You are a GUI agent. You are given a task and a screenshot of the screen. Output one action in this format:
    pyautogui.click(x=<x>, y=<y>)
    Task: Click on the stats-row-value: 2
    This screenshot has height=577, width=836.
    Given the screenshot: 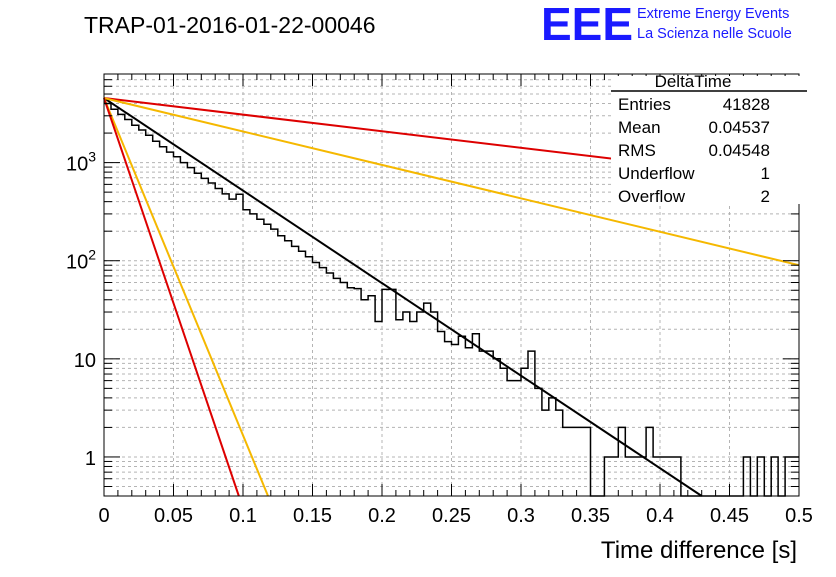 What is the action you would take?
    pyautogui.click(x=765, y=196)
    